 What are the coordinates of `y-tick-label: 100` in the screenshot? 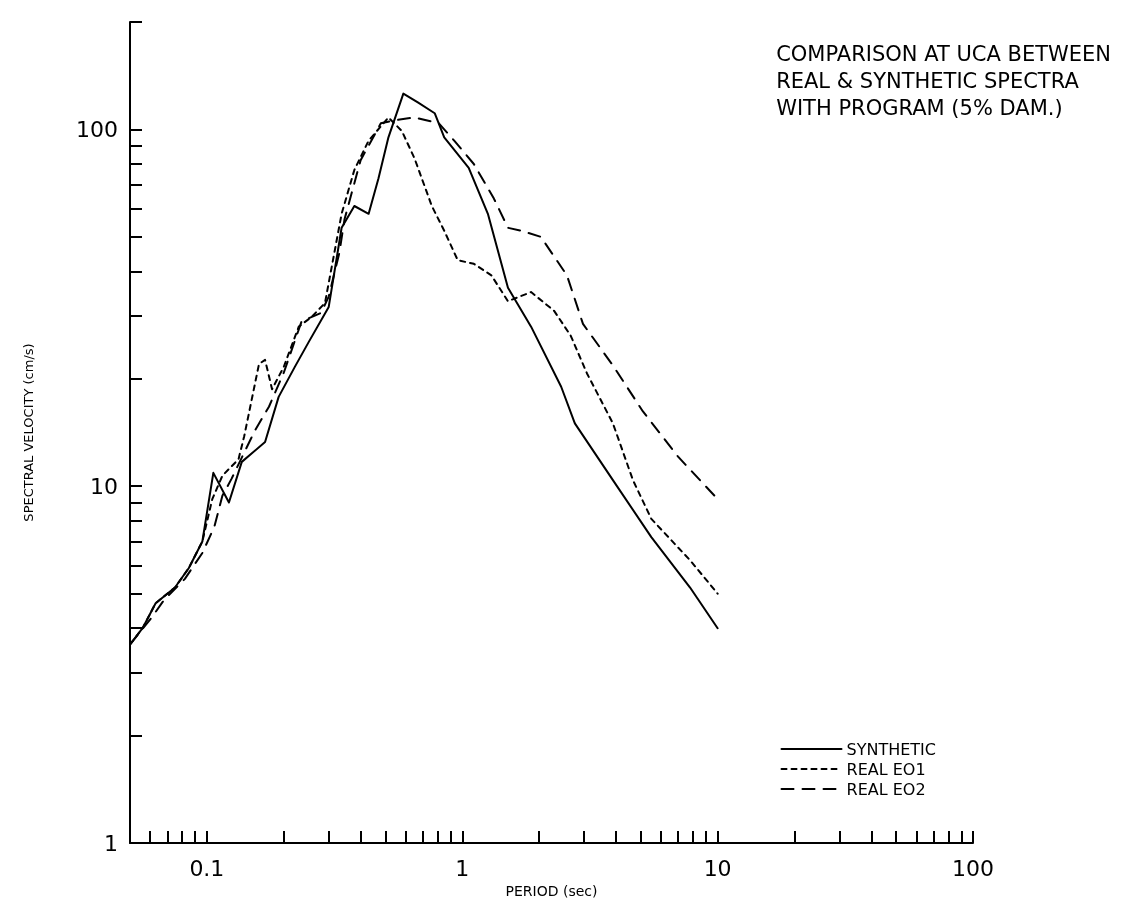 It's located at (97, 129).